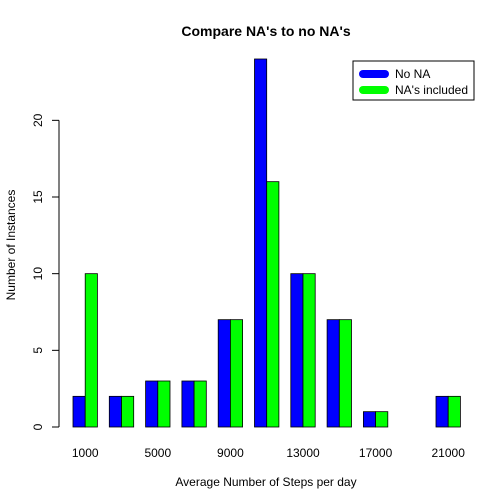 This screenshot has width=504, height=504. Describe the element at coordinates (38, 197) in the screenshot. I see `y-tick-label: 15` at that location.